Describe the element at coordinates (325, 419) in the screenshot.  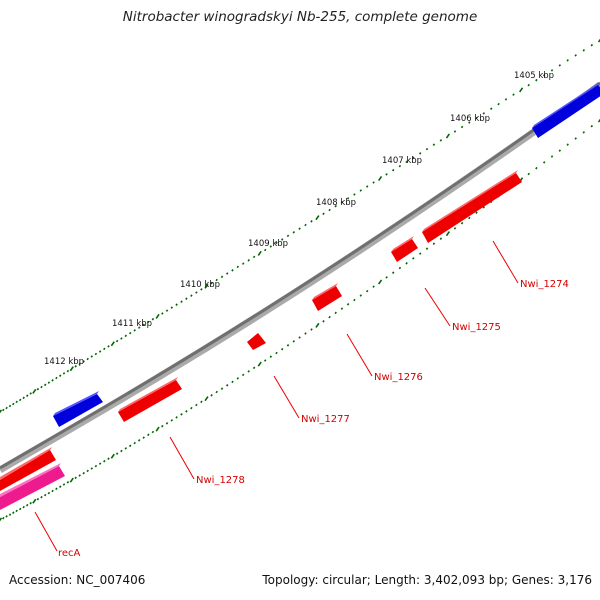
I see `gene-label-nwi-1277: Nwi_1277` at that location.